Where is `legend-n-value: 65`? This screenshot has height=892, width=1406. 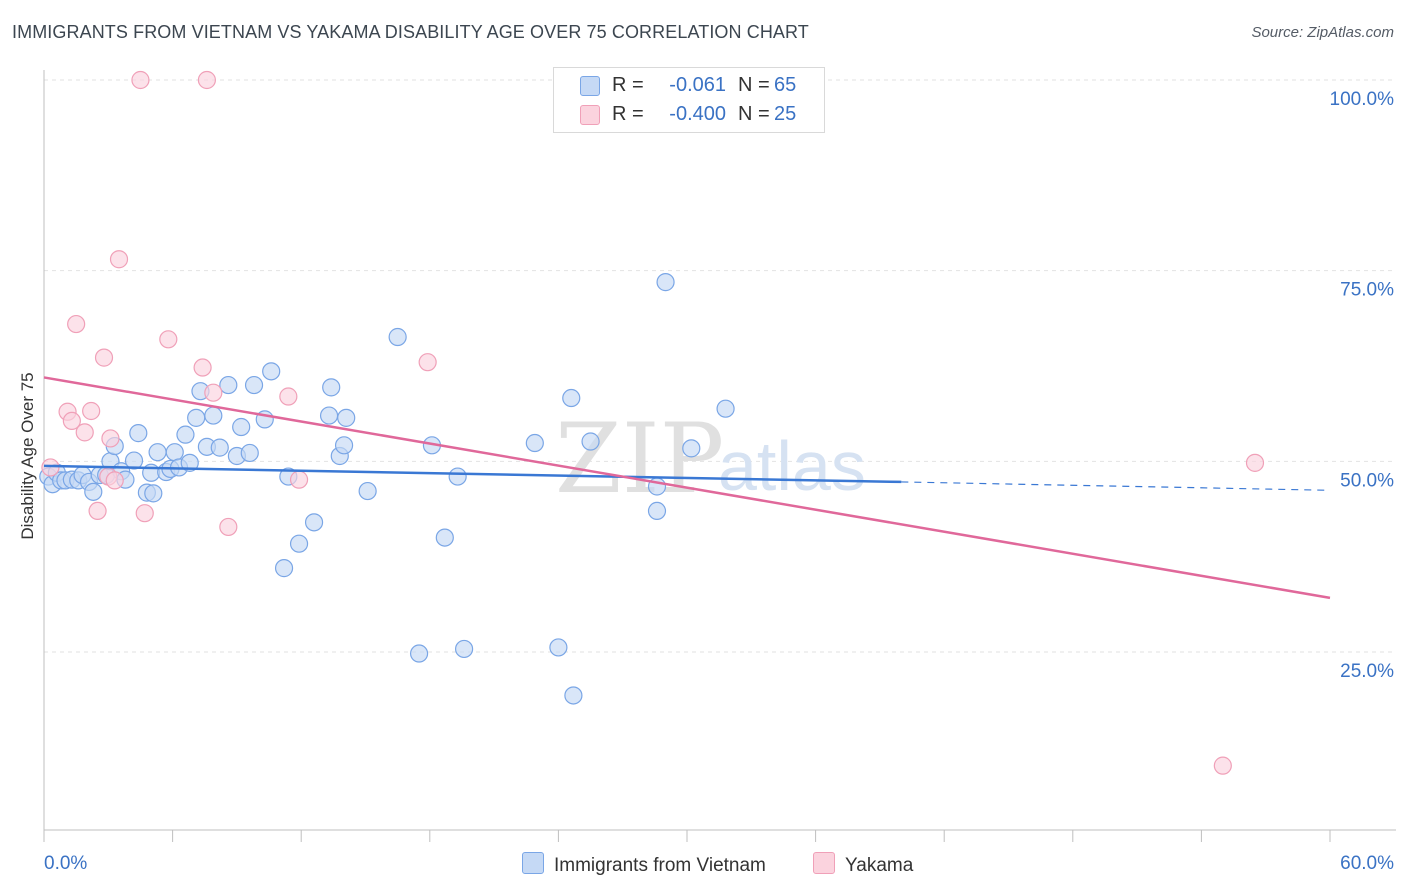
legend-n-value: 65 is located at coordinates (785, 85).